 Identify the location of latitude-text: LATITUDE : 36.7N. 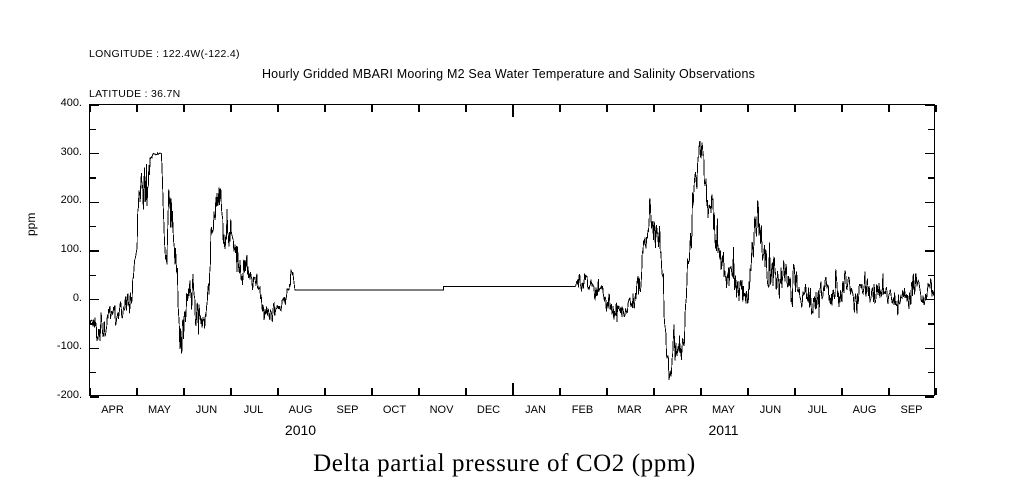
(135, 94).